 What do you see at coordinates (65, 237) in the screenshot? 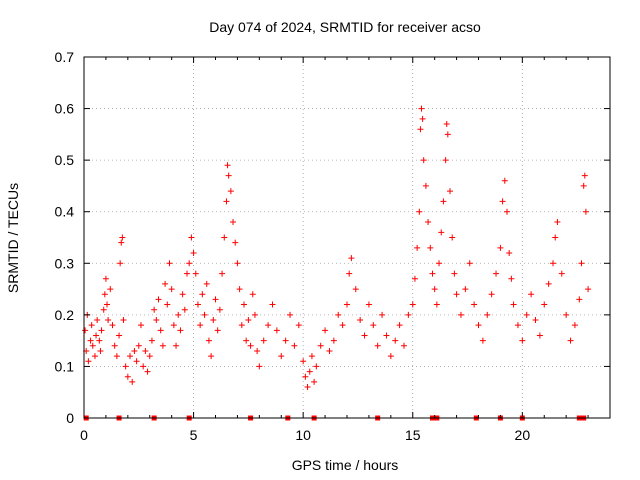
I see `y-tick-labels: 0 0.1 0.2 0.3 0.4 0.5 0.6 0.7` at bounding box center [65, 237].